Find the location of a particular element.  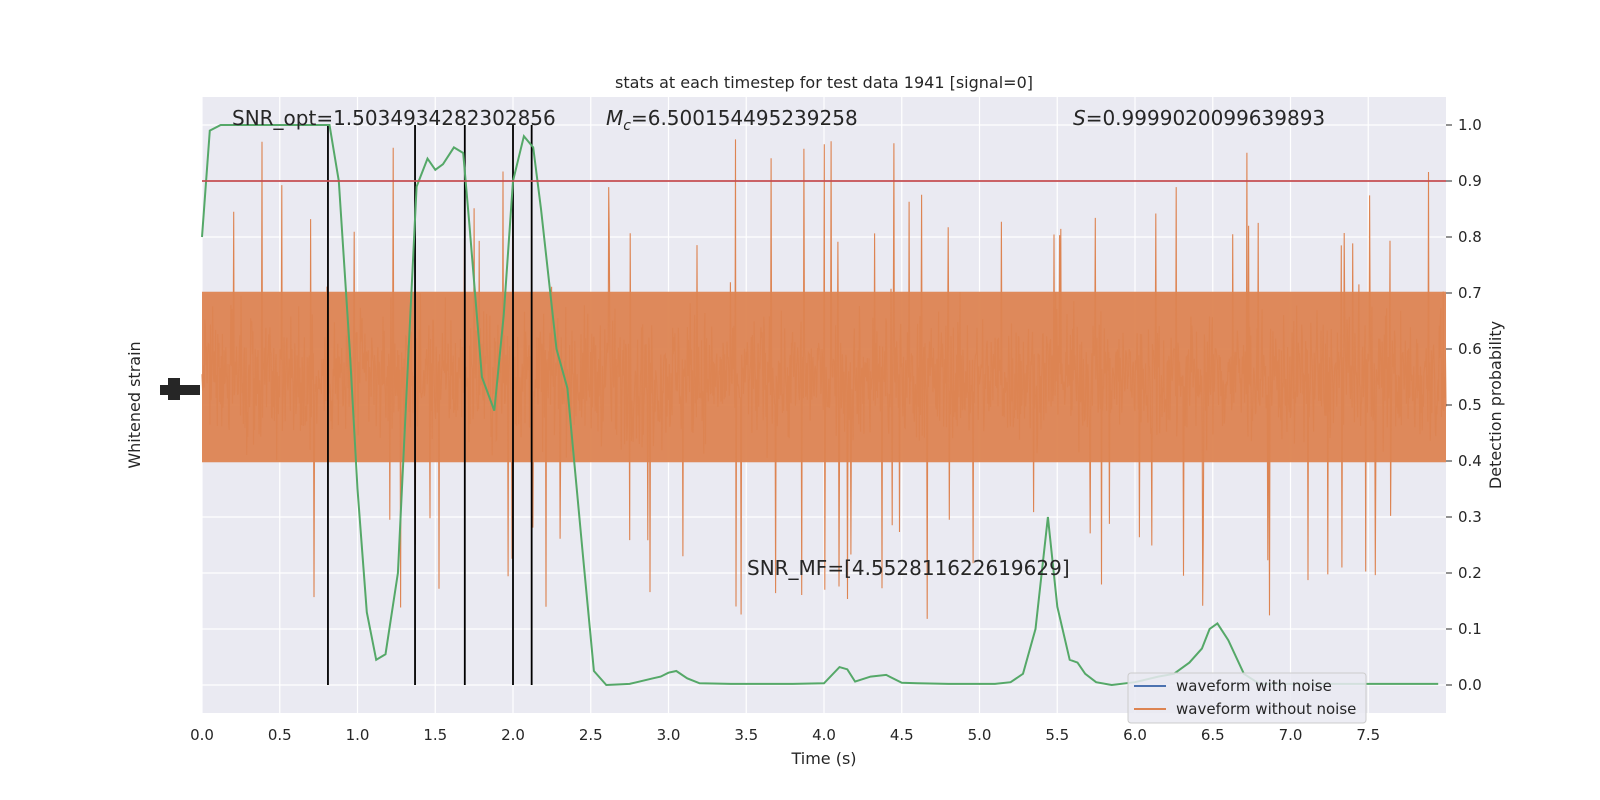

left-axis-collapsed-ticks is located at coordinates (180, 389).